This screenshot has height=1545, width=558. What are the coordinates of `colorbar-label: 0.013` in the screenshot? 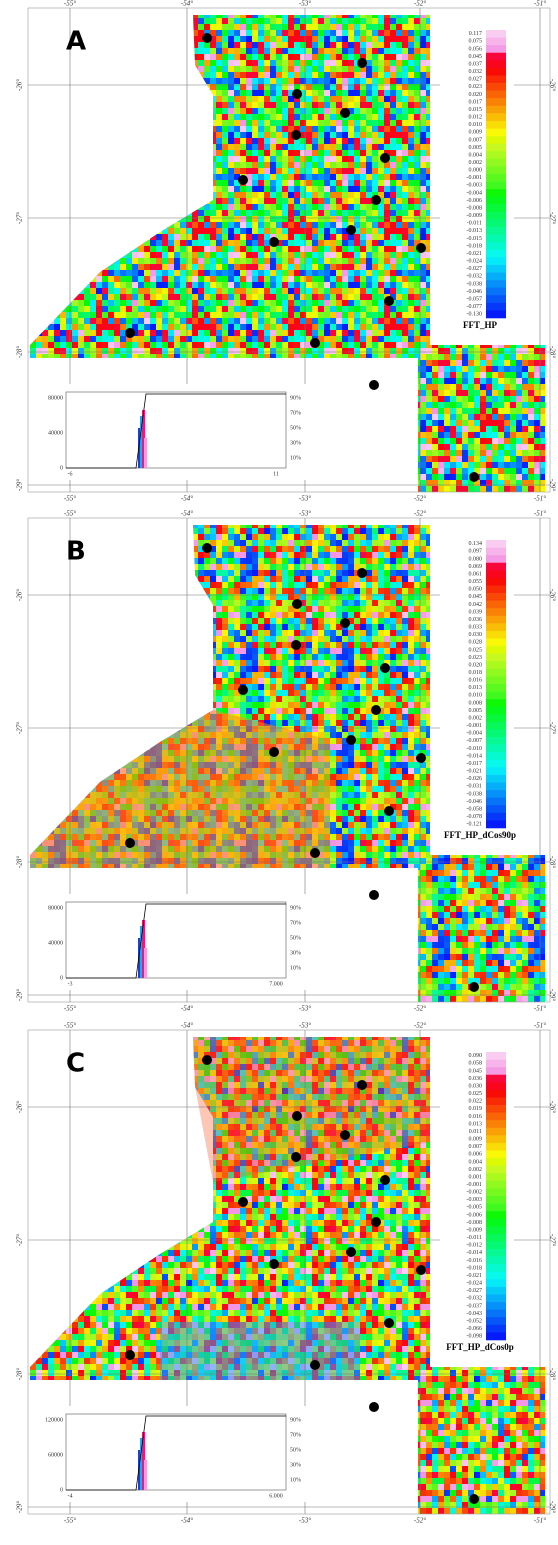 It's located at (476, 688).